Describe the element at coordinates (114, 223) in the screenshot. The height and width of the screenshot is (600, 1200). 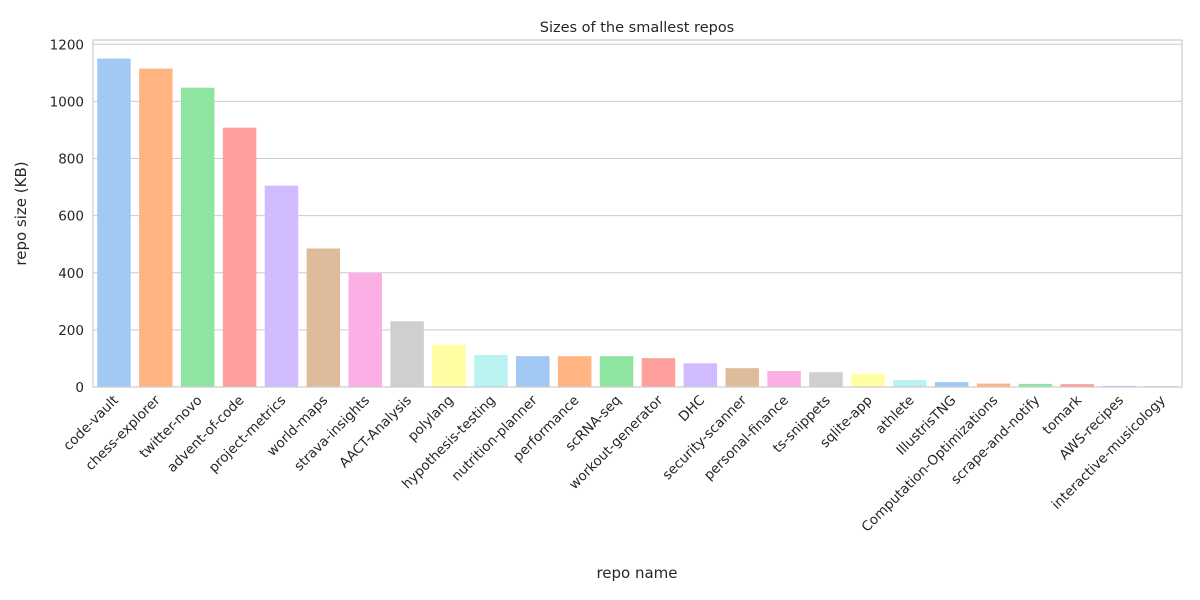
I see `bar-code-vault` at that location.